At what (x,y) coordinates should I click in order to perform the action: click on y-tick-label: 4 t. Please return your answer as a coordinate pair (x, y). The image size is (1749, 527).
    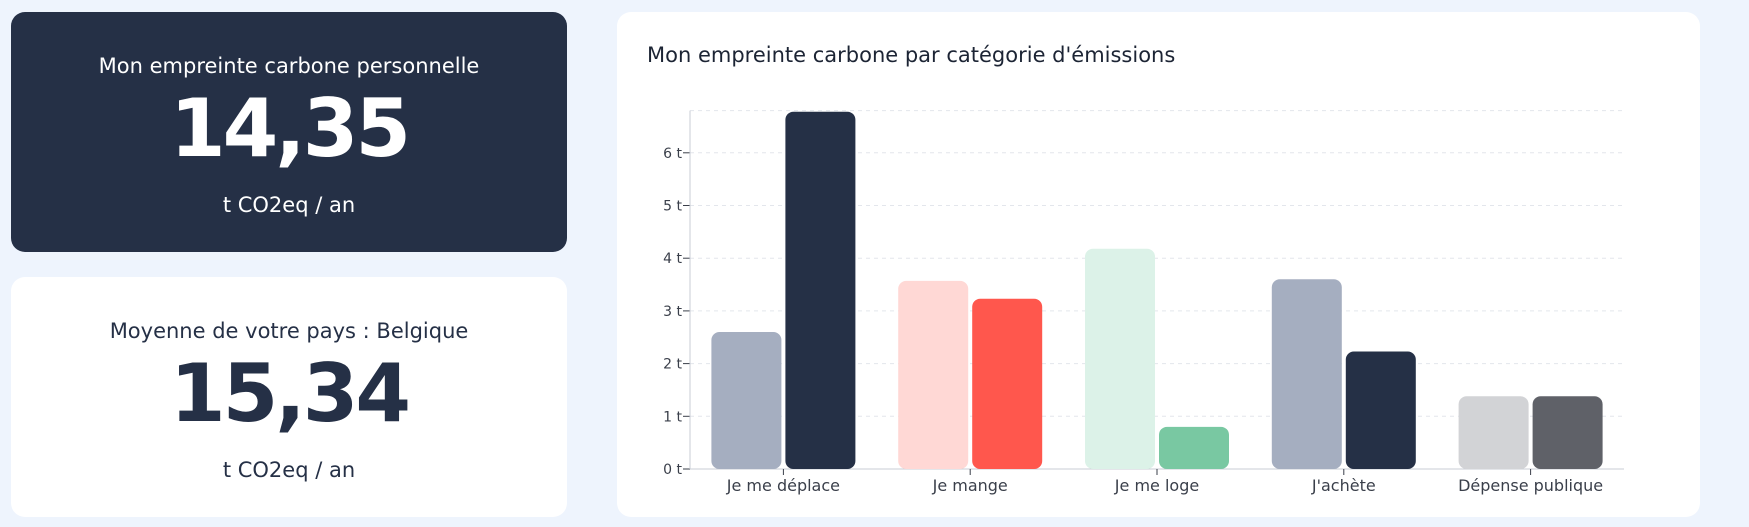
    Looking at the image, I should click on (672, 259).